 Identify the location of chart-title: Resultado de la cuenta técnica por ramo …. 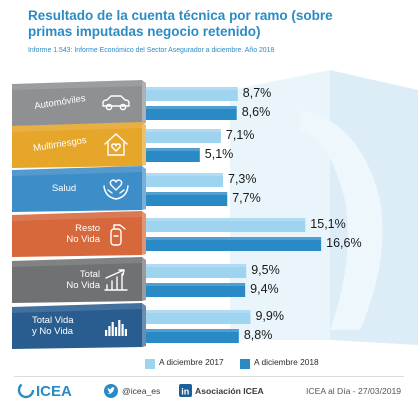
(180, 23).